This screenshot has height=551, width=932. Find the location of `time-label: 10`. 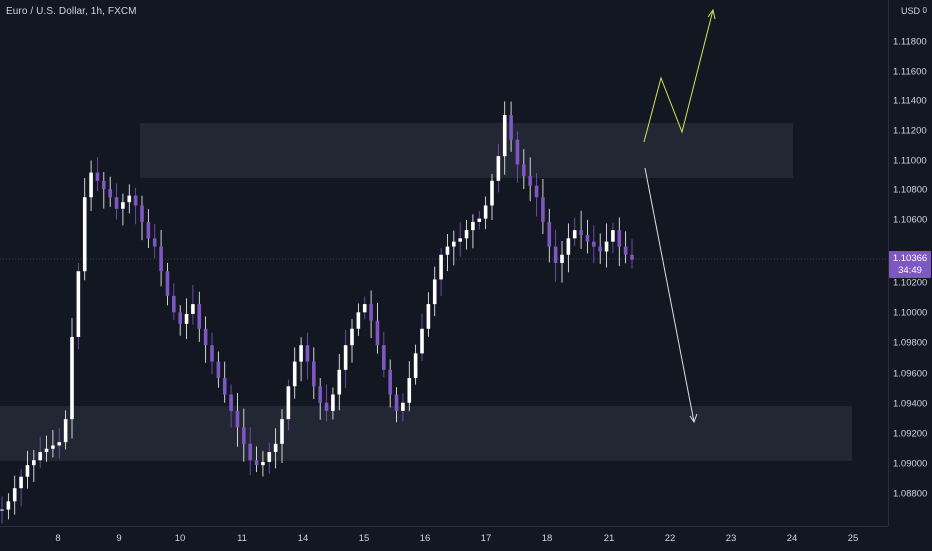

time-label: 10 is located at coordinates (180, 538).